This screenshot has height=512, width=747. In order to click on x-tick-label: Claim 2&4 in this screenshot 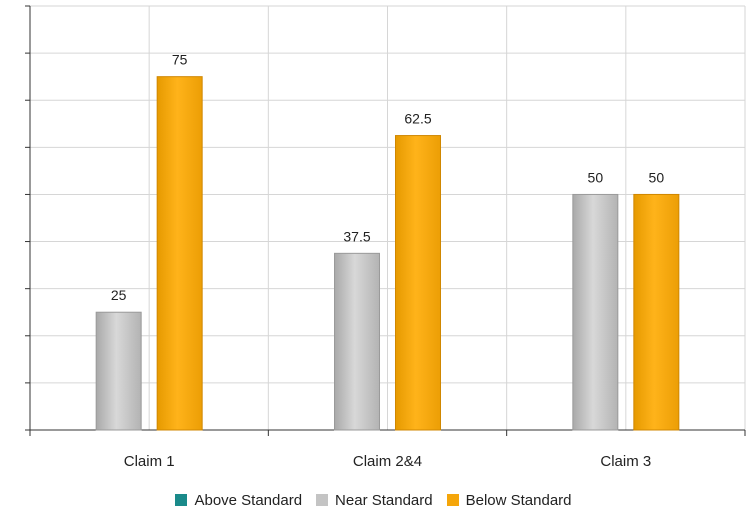, I will do `click(387, 461)`.